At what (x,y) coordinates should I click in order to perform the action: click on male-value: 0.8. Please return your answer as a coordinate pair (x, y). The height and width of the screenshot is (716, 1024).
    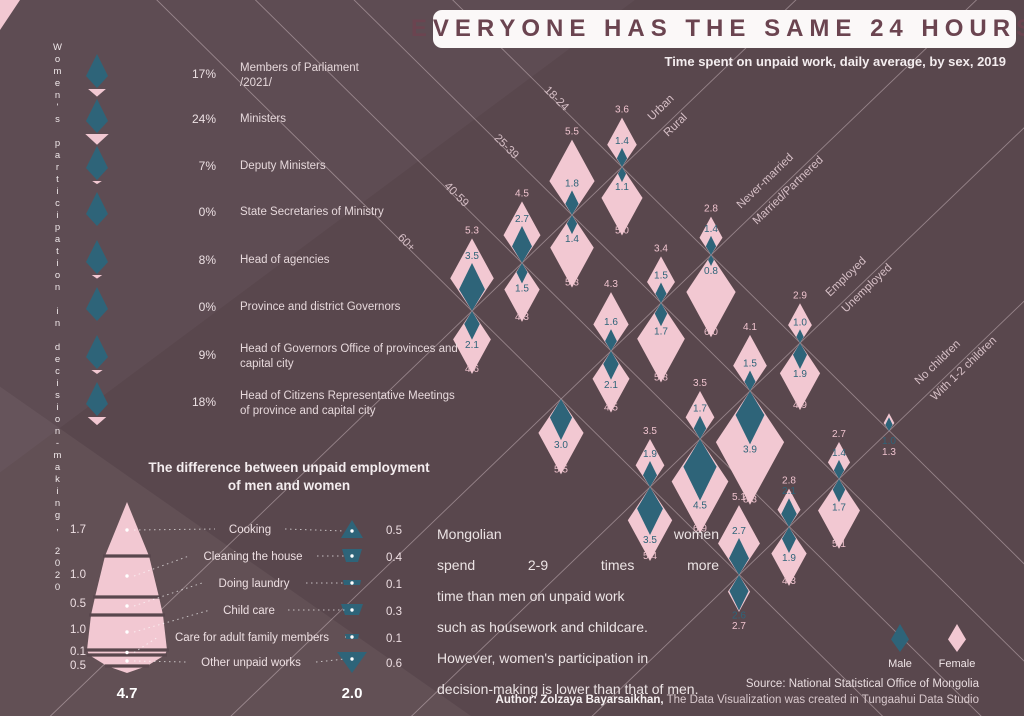
    Looking at the image, I should click on (711, 271).